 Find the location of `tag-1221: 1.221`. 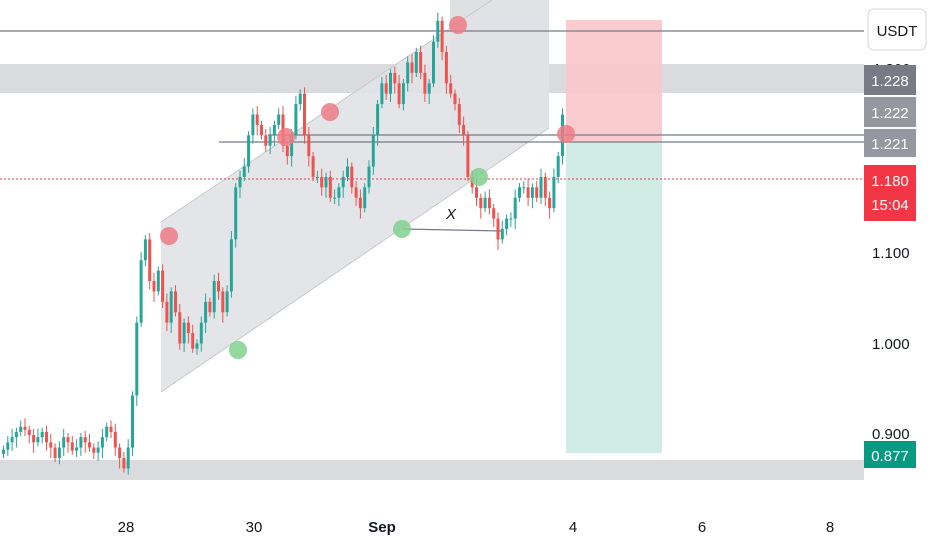

tag-1221: 1.221 is located at coordinates (890, 144).